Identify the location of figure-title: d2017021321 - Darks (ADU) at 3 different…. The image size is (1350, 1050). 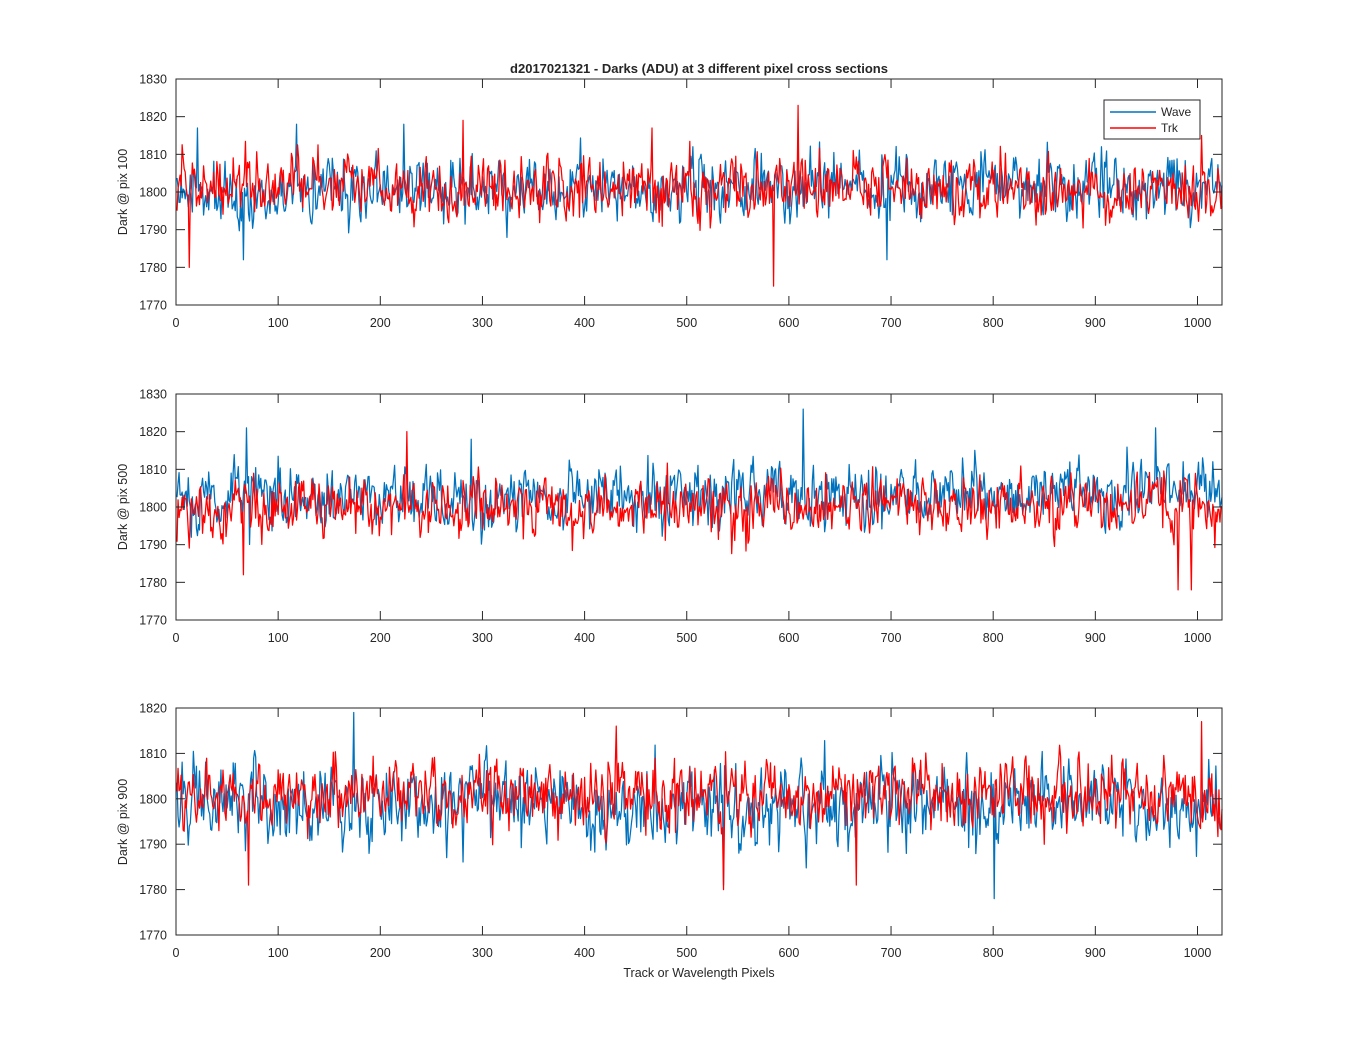
(699, 68).